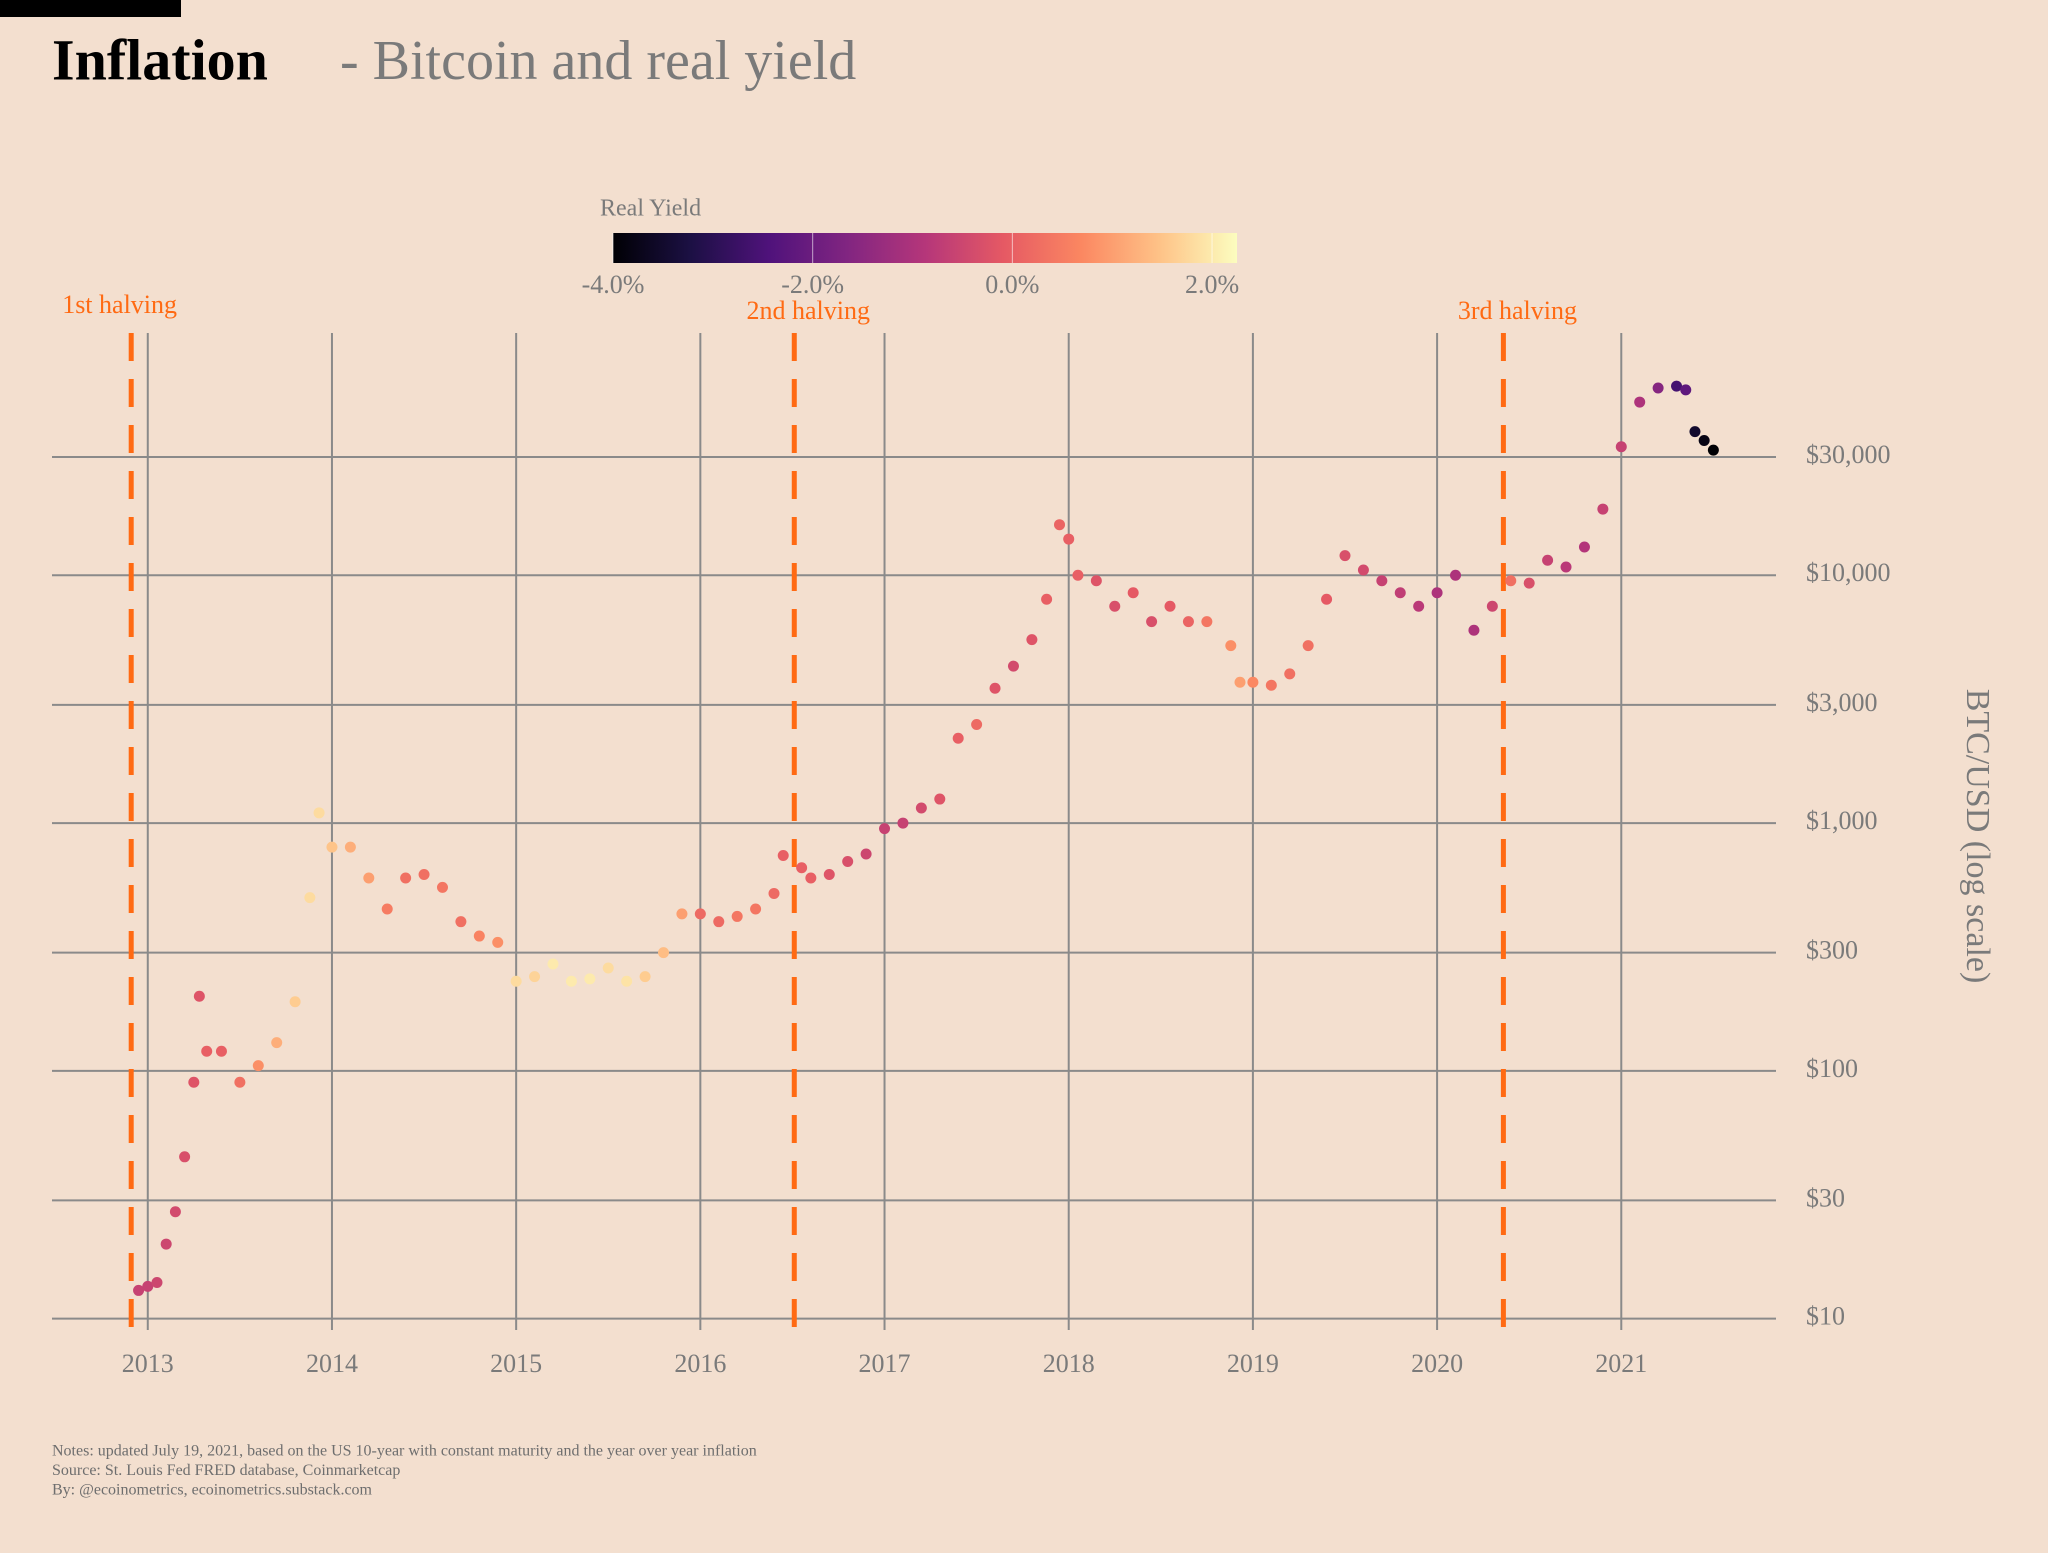  Describe the element at coordinates (1437, 1363) in the screenshot. I see `x-tick-label: 2020` at that location.